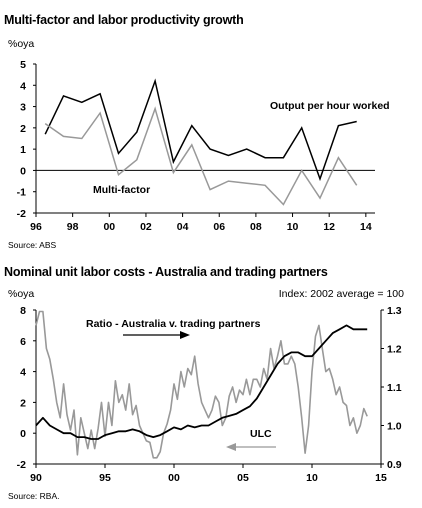 This screenshot has height=508, width=422. Describe the element at coordinates (21, 465) in the screenshot. I see `chart2-y-tick-label: -2` at that location.